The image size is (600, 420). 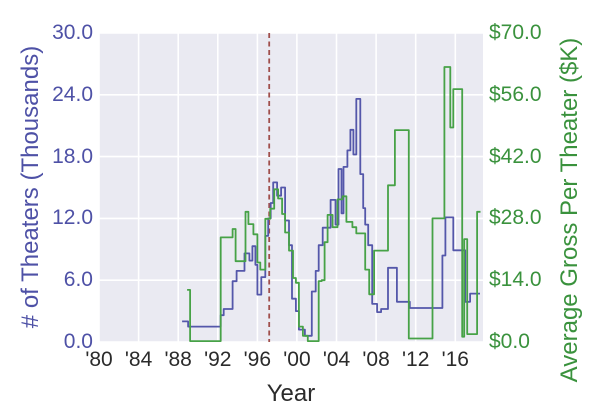 I want to click on tick-label: 24.0, so click(x=72, y=94).